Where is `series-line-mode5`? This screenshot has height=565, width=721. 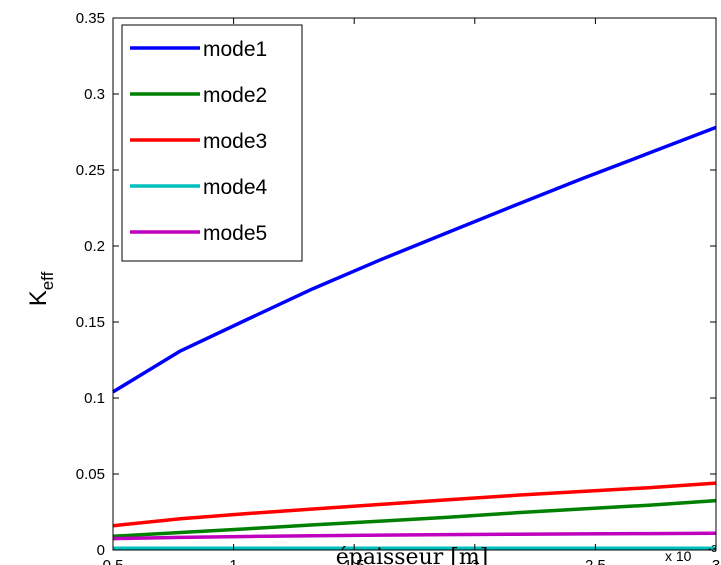
series-line-mode5 is located at coordinates (414, 536).